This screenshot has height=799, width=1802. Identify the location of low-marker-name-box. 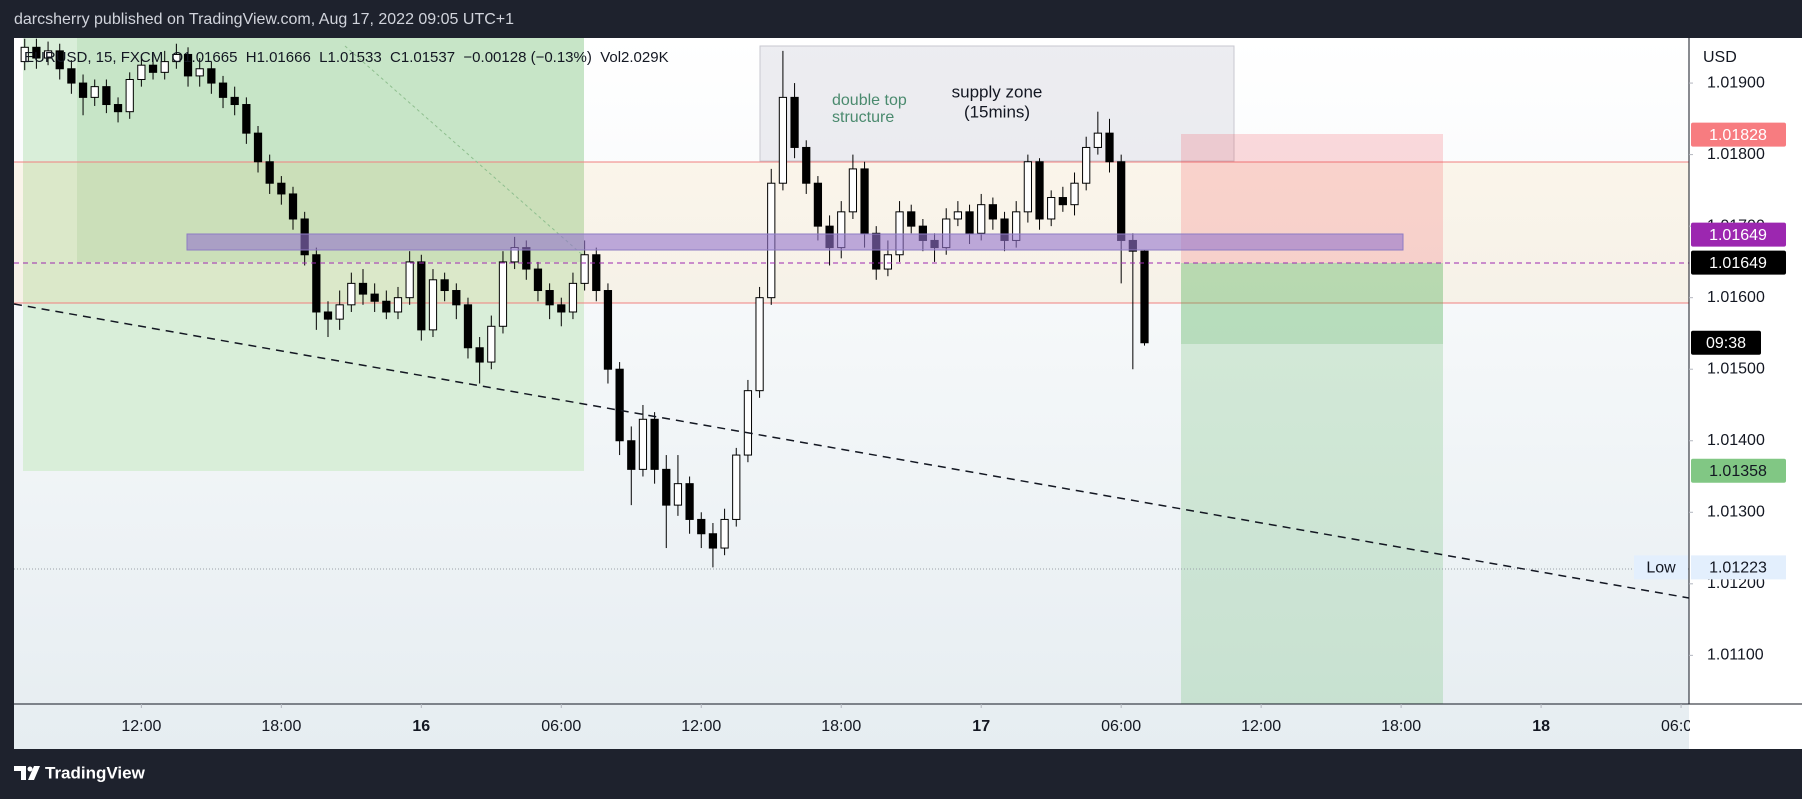
(1661, 567).